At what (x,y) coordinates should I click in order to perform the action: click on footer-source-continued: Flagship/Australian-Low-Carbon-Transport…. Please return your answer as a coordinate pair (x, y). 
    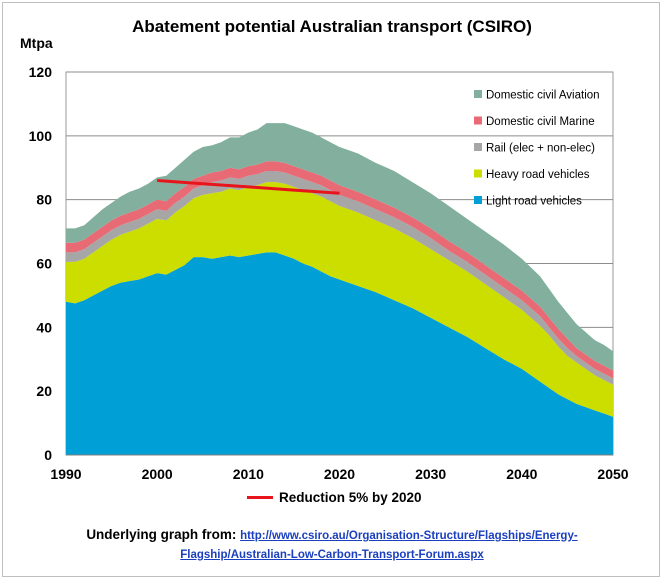
    Looking at the image, I should click on (332, 554).